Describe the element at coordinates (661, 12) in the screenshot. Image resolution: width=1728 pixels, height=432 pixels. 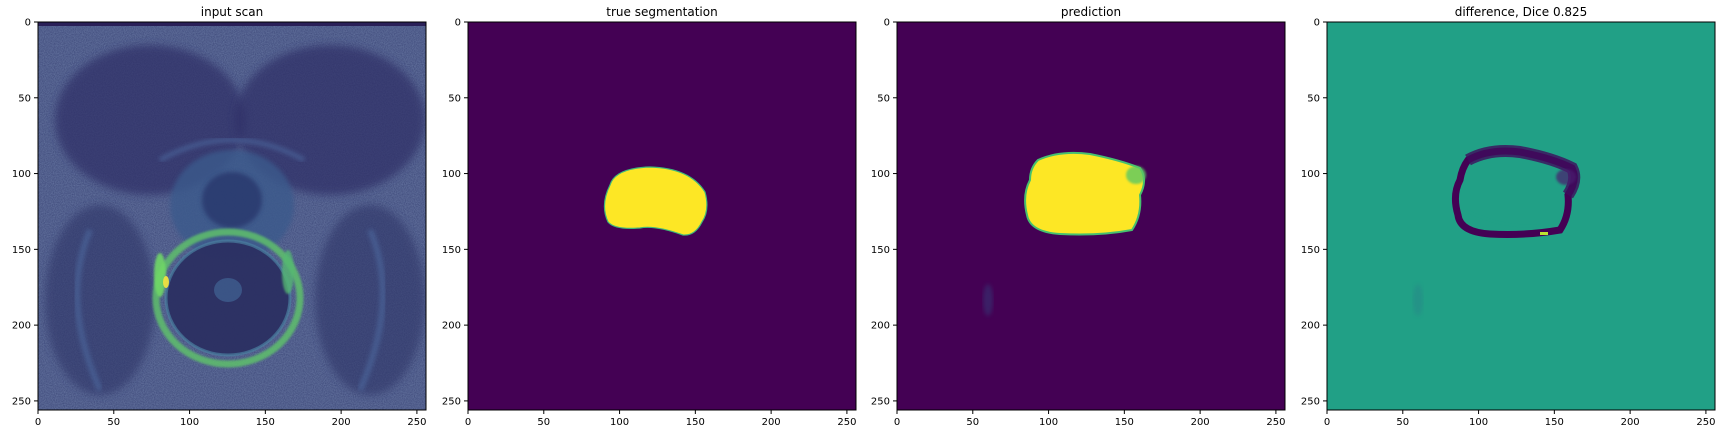
I see `panel-title: true segmentation` at that location.